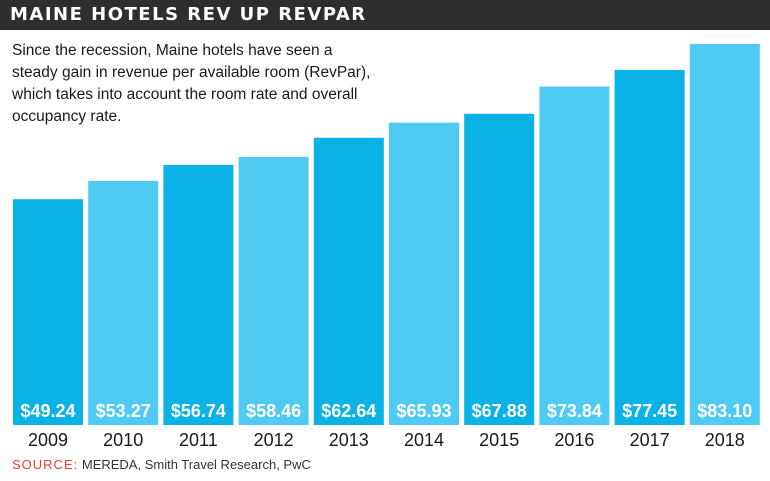  What do you see at coordinates (45, 464) in the screenshot?
I see `source-label: SOURCE:` at bounding box center [45, 464].